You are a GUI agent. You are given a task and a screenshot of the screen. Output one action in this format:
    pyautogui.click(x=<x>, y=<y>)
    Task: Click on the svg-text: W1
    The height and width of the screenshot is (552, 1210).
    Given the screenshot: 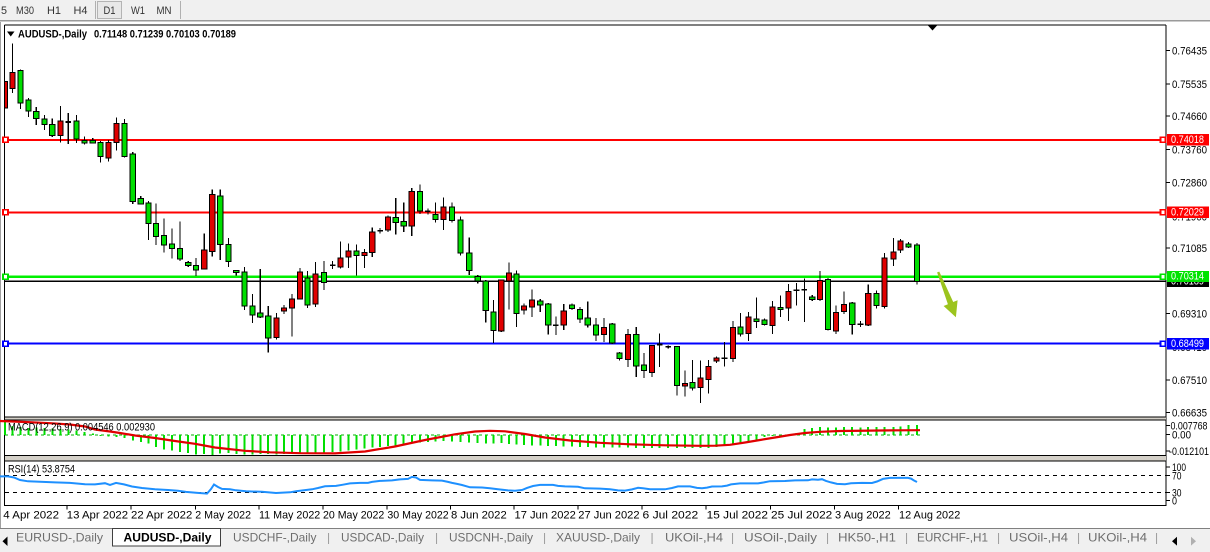 What is the action you would take?
    pyautogui.click(x=138, y=11)
    